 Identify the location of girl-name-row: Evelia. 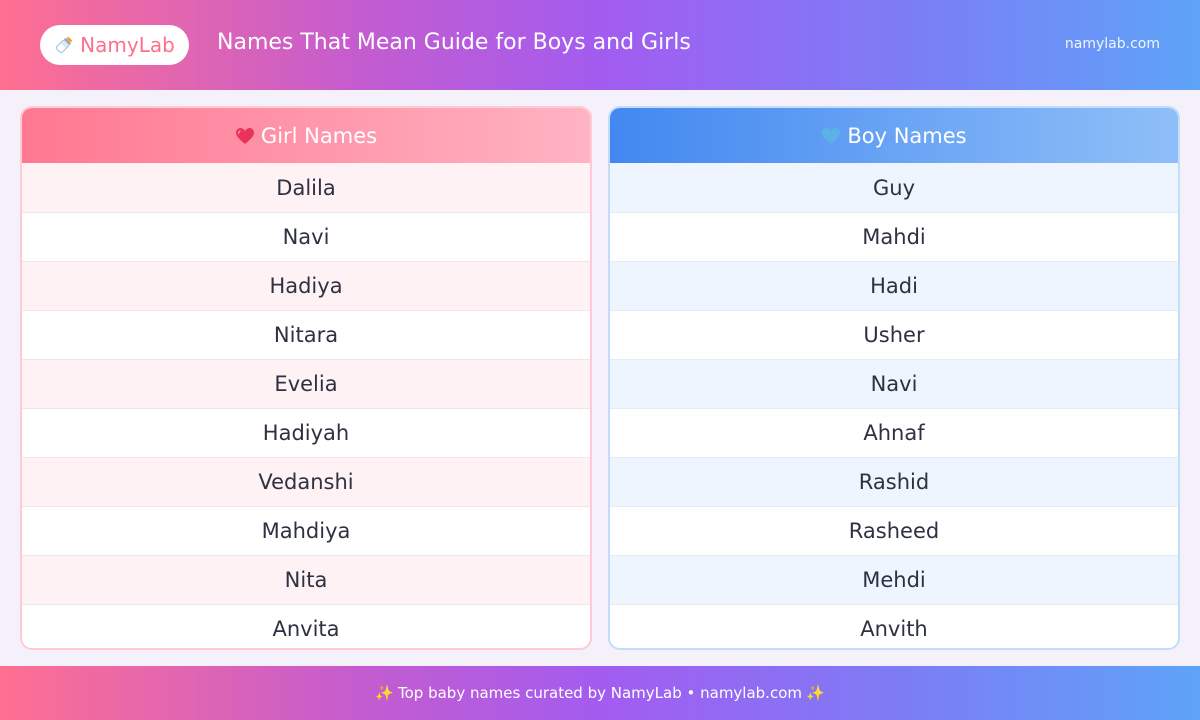
(306, 383).